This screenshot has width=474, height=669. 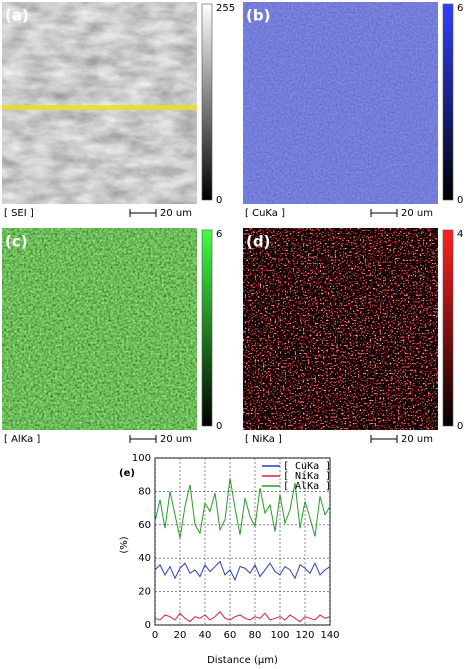 What do you see at coordinates (19, 213) in the screenshot?
I see `element-label: [ SEI ]` at bounding box center [19, 213].